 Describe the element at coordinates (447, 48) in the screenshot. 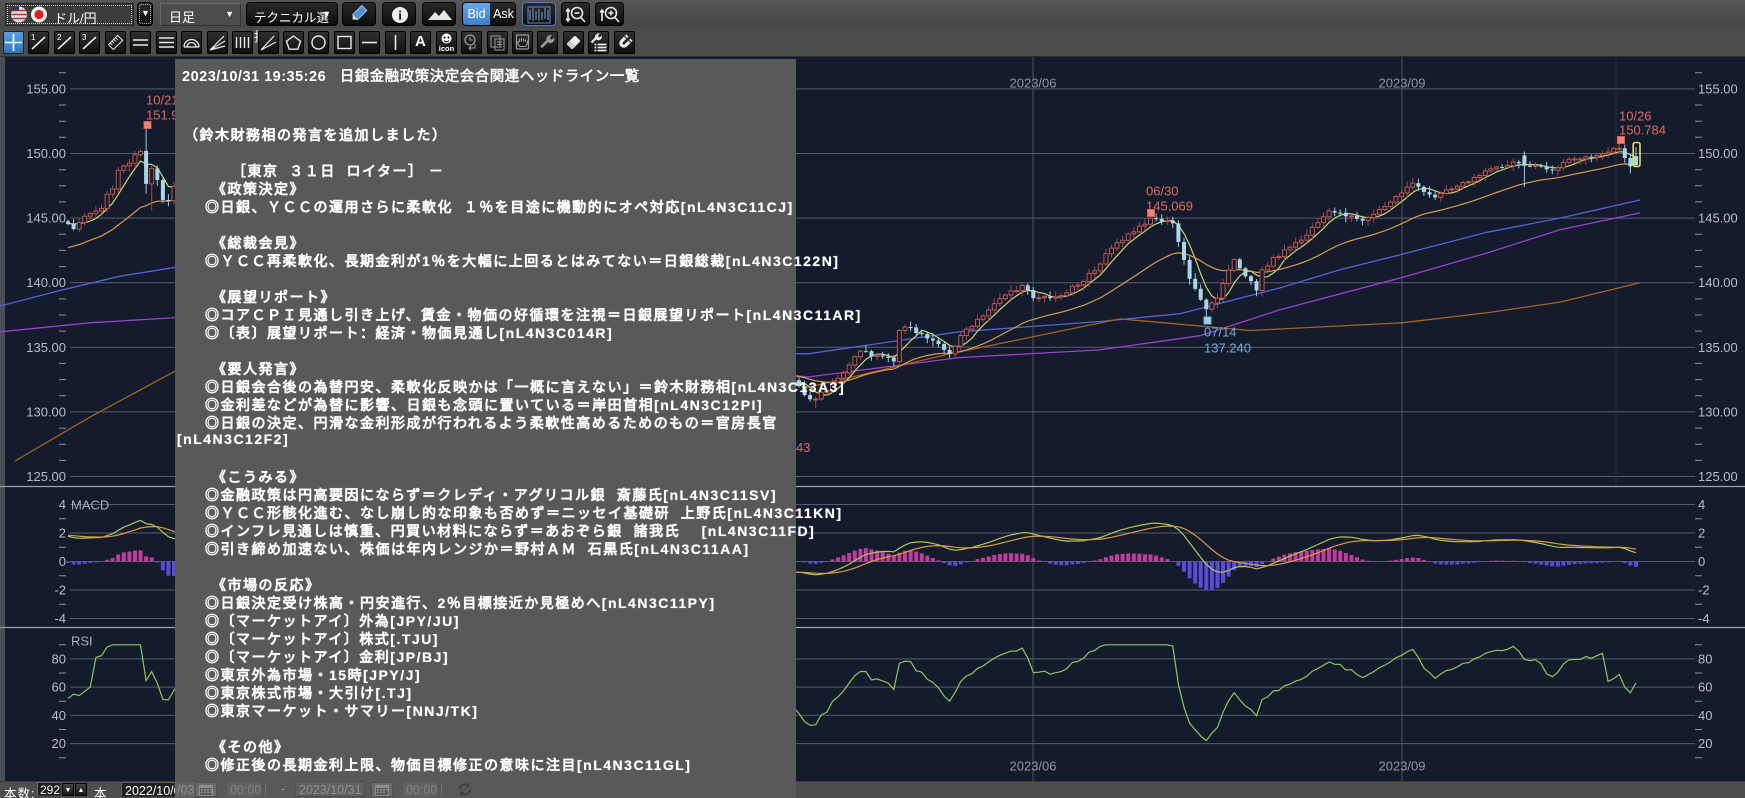

I see `svg-text: icon` at that location.